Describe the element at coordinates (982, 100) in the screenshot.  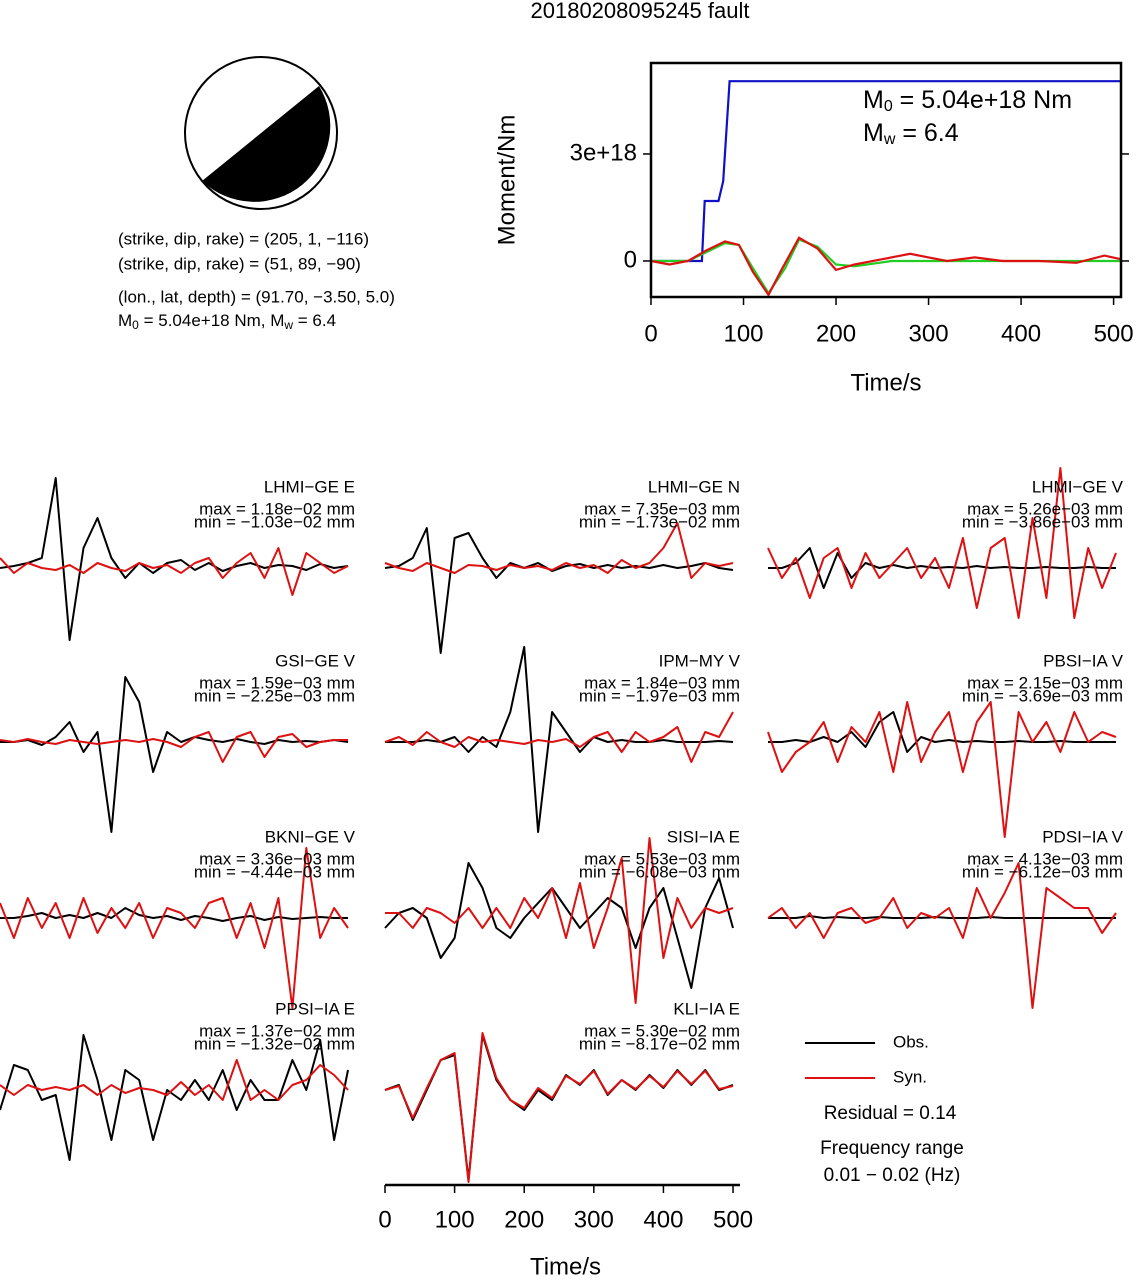
I see `annotation-text: = 5.04e+18 Nm` at that location.